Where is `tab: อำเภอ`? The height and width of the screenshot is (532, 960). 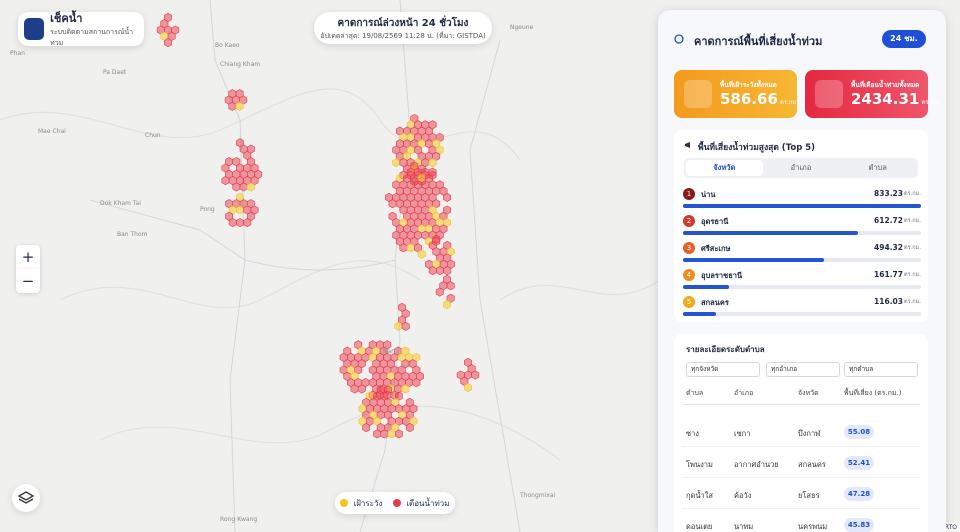
tab: อำเภอ is located at coordinates (801, 167).